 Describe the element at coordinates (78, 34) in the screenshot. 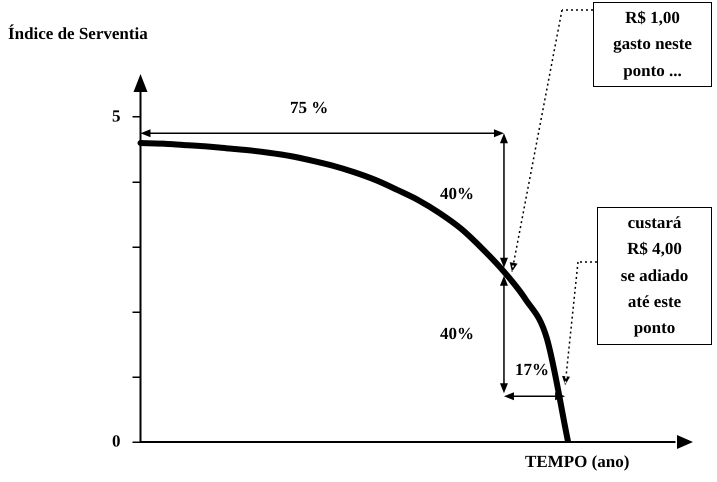

I see `chart-title: Índice de Serventia` at that location.